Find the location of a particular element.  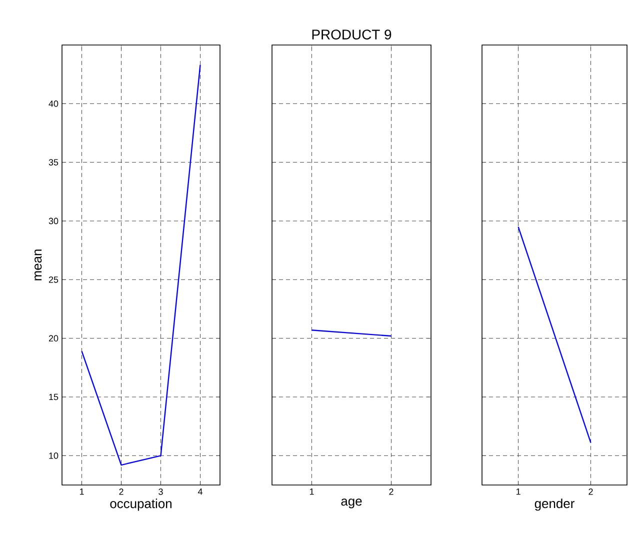

x-axis-title: gender is located at coordinates (554, 504).